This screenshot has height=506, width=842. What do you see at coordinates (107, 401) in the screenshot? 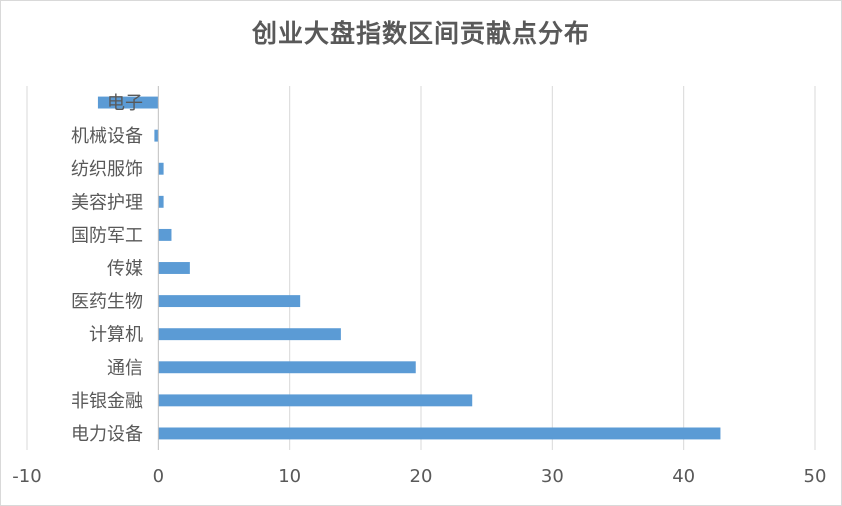
I see `category-label: 非银金融` at bounding box center [107, 401].